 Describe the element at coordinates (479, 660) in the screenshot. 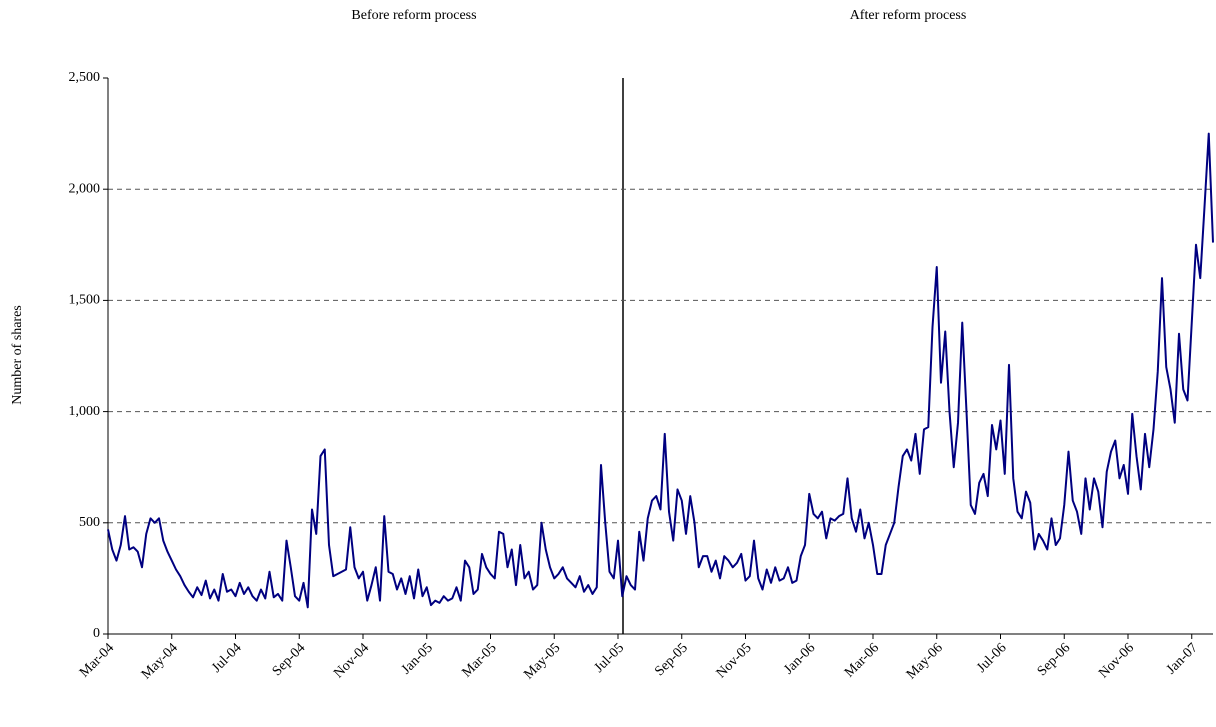

I see `x-tick-label: Mar-05` at that location.